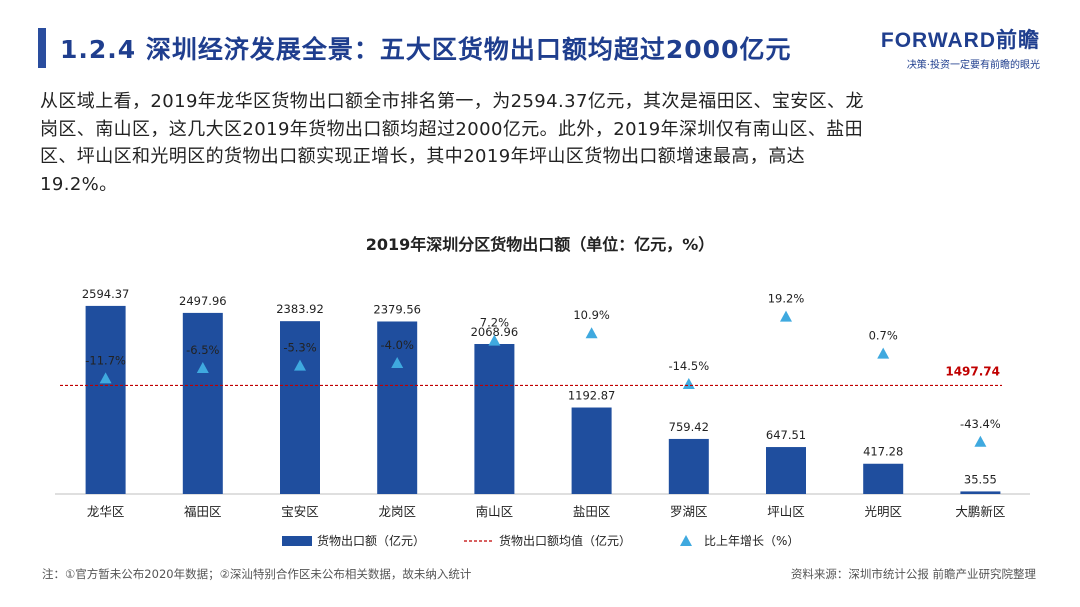  I want to click on category-label: 南山区, so click(495, 511).